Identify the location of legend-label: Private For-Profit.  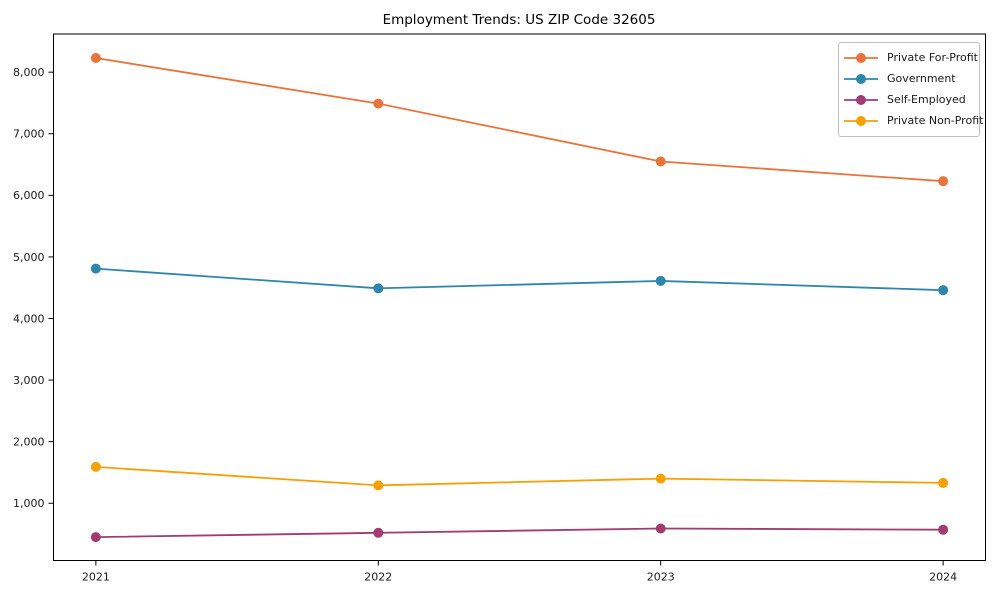
(932, 57).